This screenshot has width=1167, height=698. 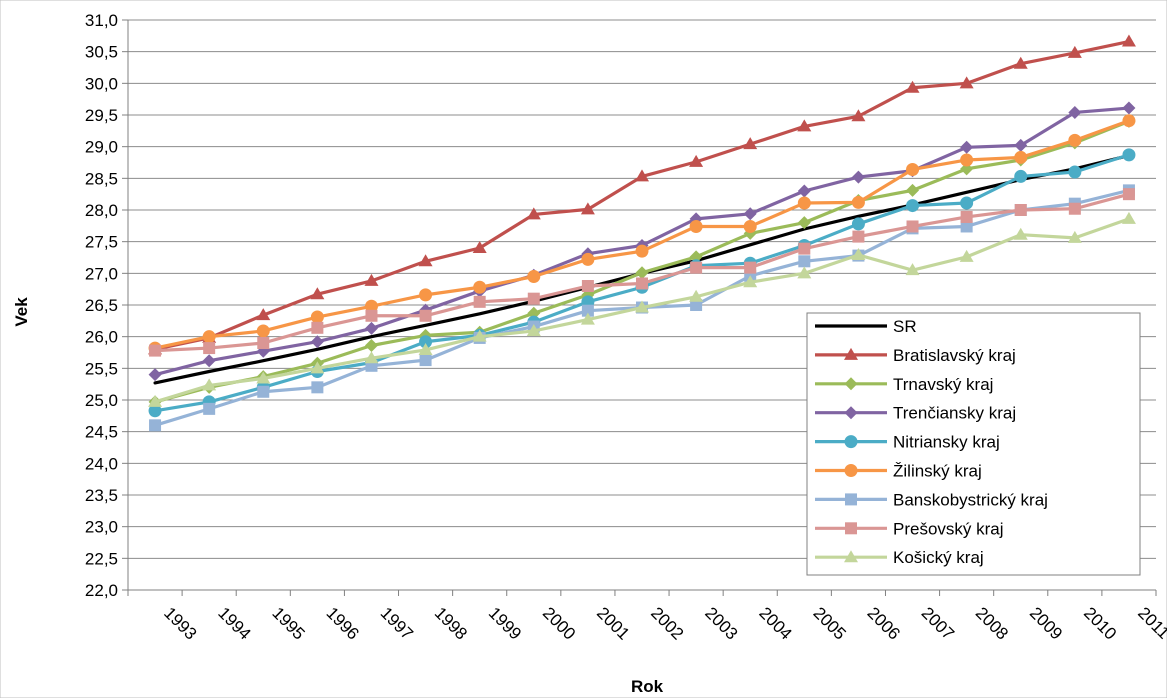 What do you see at coordinates (101, 20) in the screenshot?
I see `y-tick-label: 31,0` at bounding box center [101, 20].